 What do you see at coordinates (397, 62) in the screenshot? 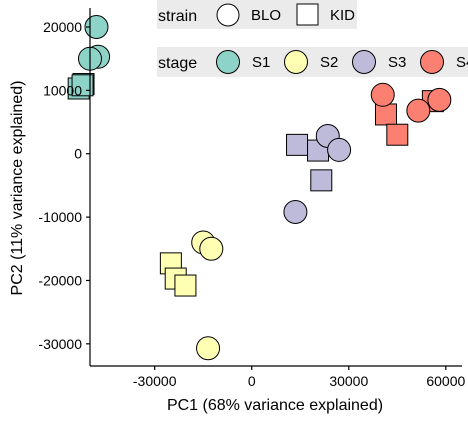
I see `legend-stage-label-s3: S3` at bounding box center [397, 62].